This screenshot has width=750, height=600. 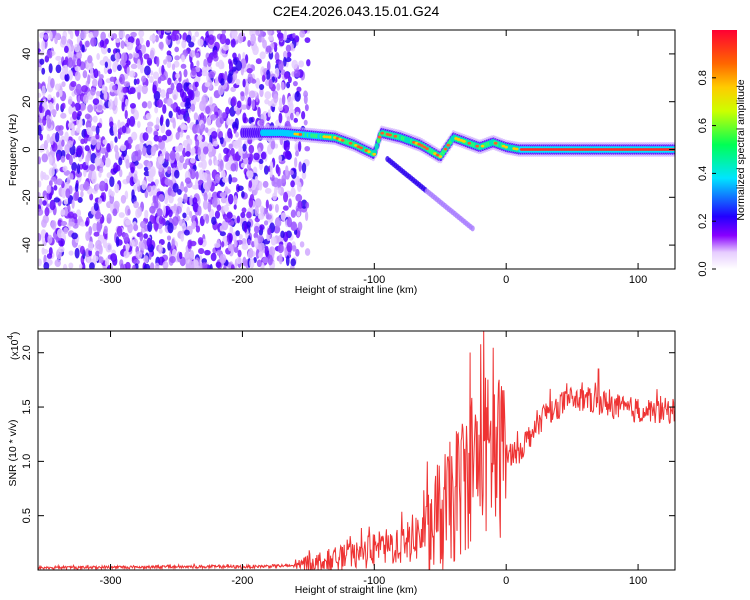 I want to click on y-tick-label: 2.0, so click(x=27, y=352).